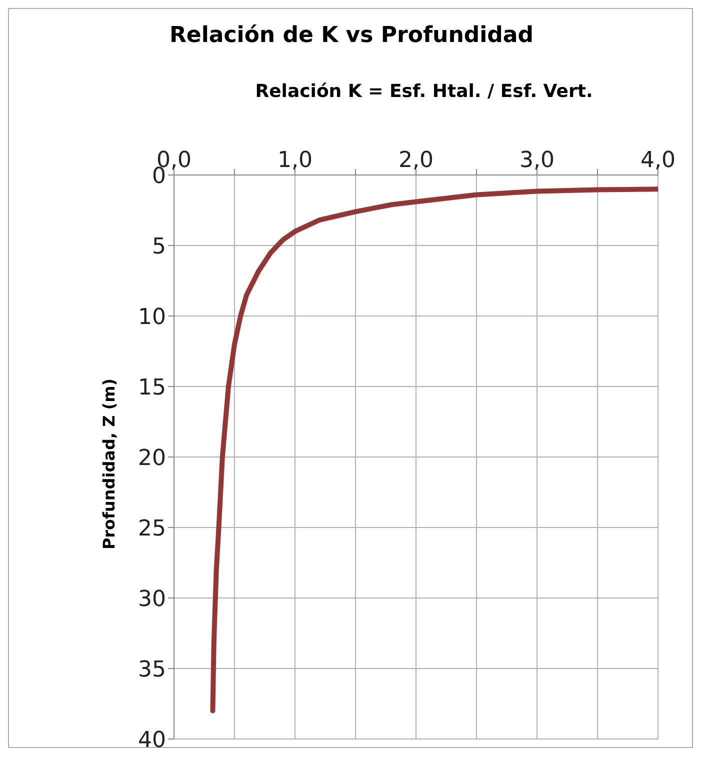 Image resolution: width=701 pixels, height=757 pixels. I want to click on y-tick-label: 30, so click(152, 599).